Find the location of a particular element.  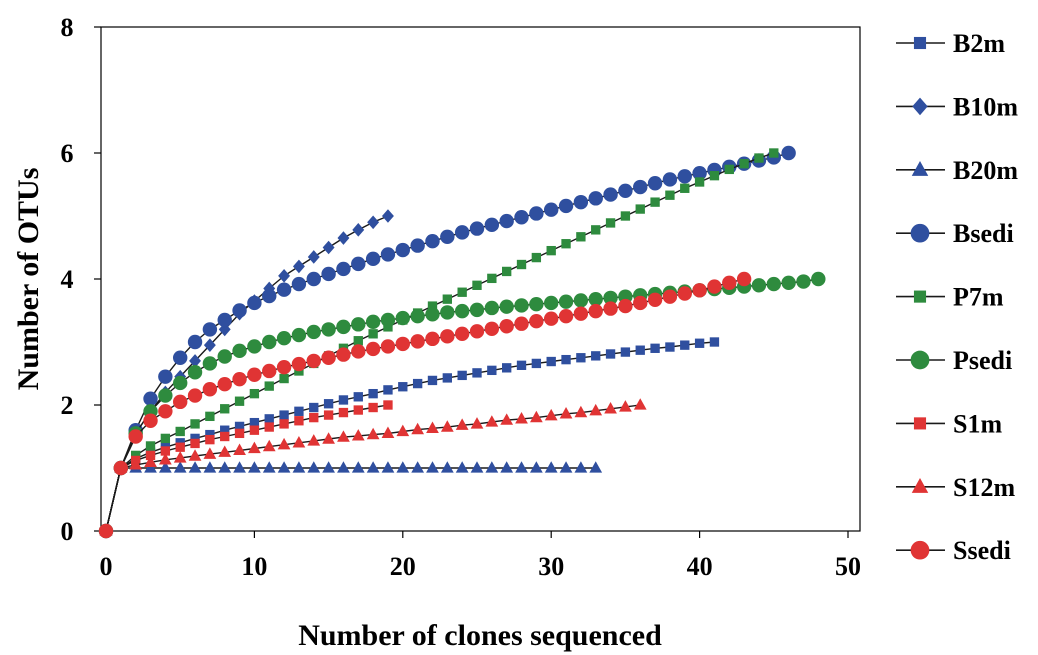

legend-marker-Ssedi is located at coordinates (920, 550).